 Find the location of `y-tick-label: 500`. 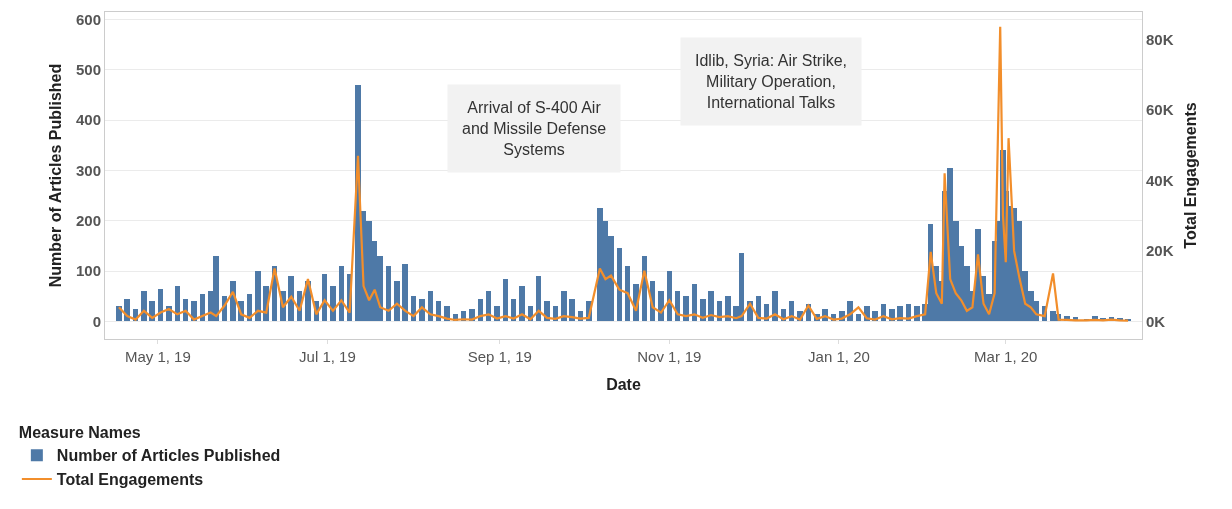

y-tick-label: 500 is located at coordinates (88, 70).